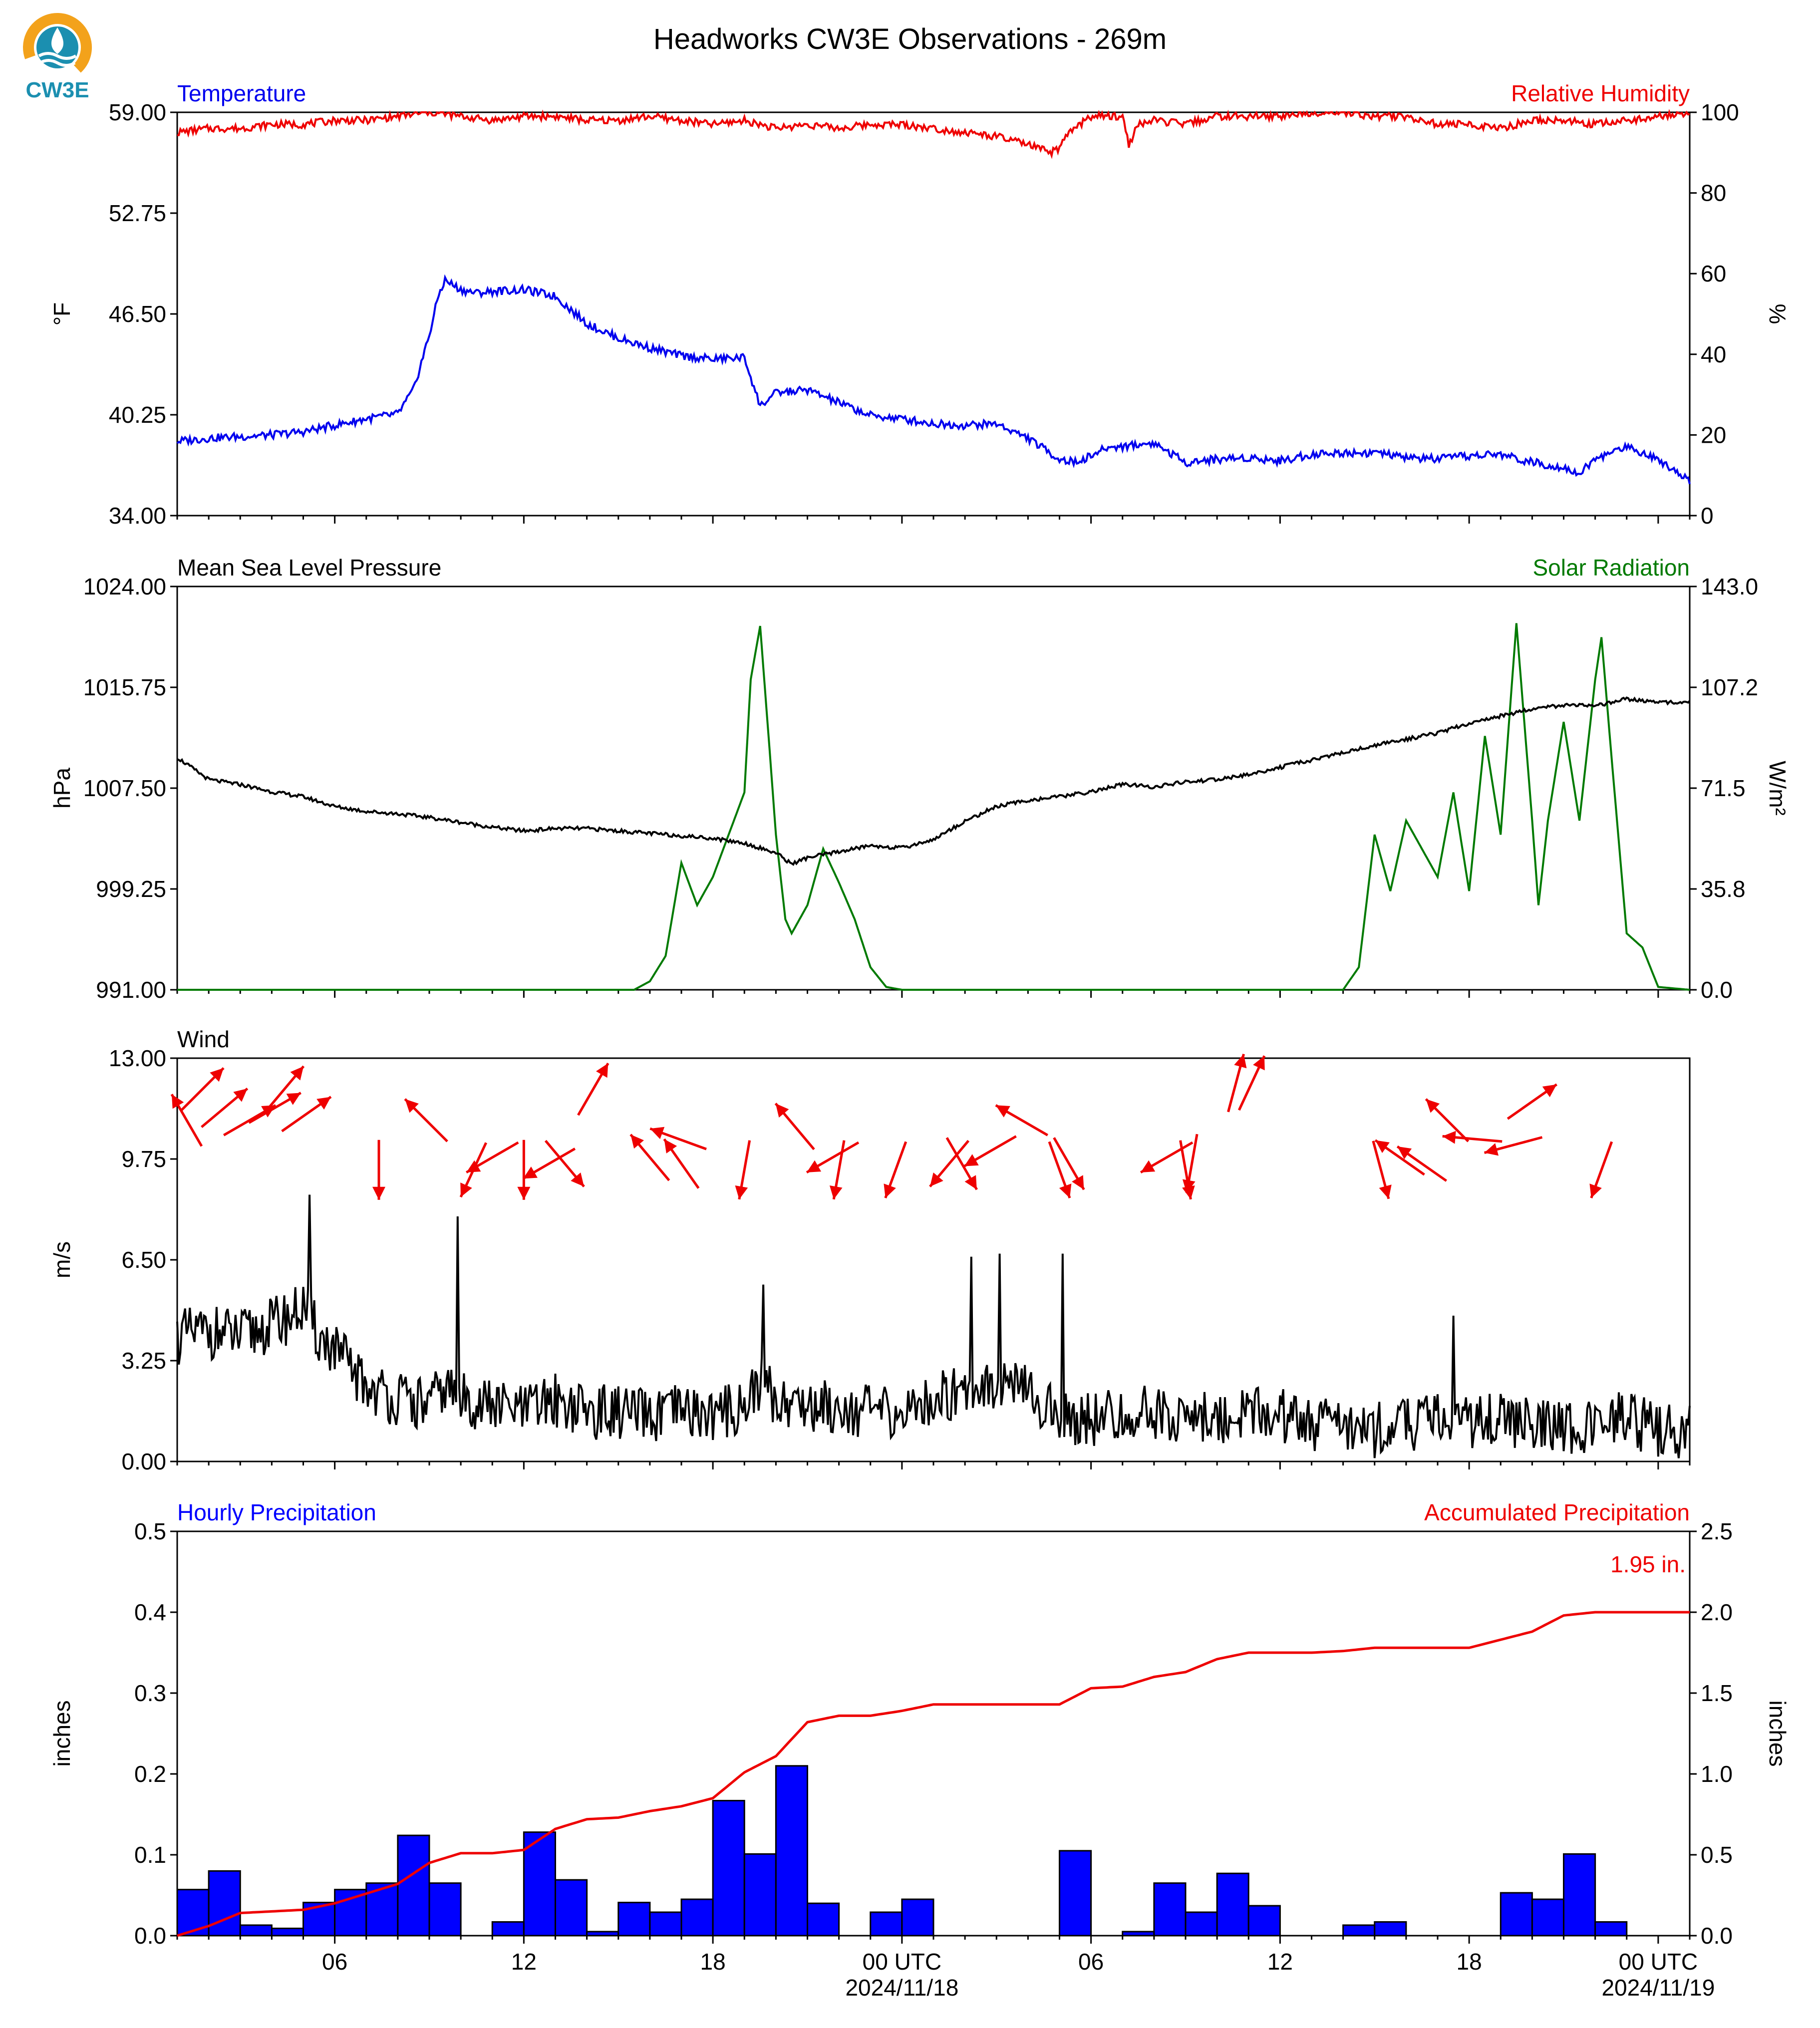 The width and height of the screenshot is (1820, 2028). Describe the element at coordinates (124, 586) in the screenshot. I see `y-tick-label: 1024.00` at that location.